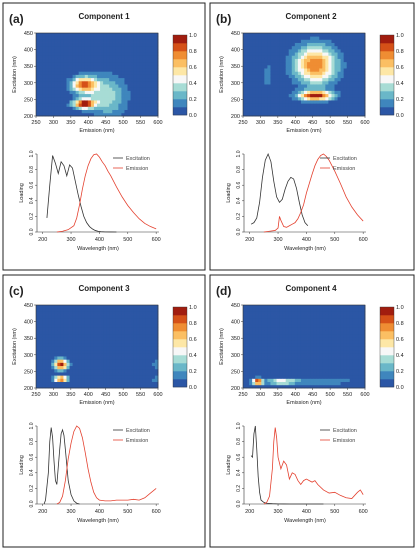 The width and height of the screenshot is (417, 550). Describe the element at coordinates (104, 288) in the screenshot. I see `panel-title: Component 3` at that location.